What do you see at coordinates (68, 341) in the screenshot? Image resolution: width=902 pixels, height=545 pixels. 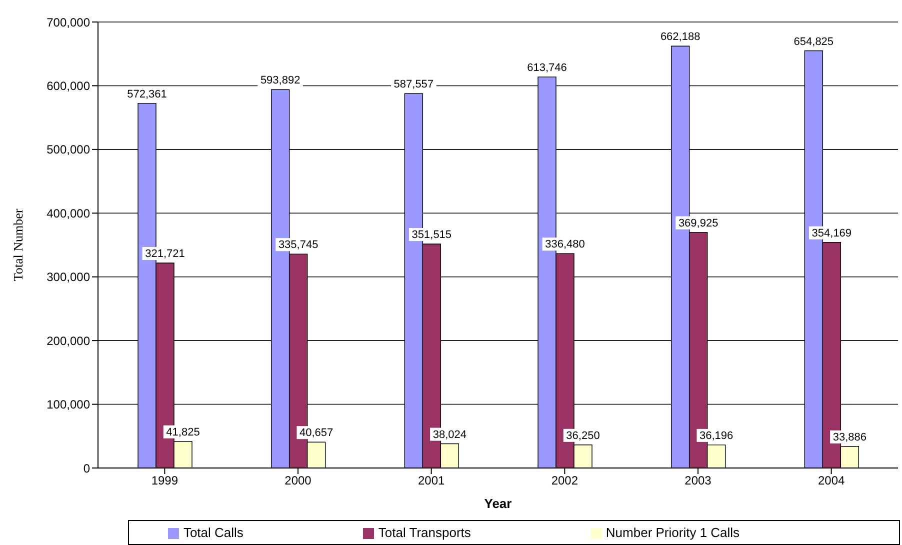 I see `y-tick-label: 200,000` at bounding box center [68, 341].